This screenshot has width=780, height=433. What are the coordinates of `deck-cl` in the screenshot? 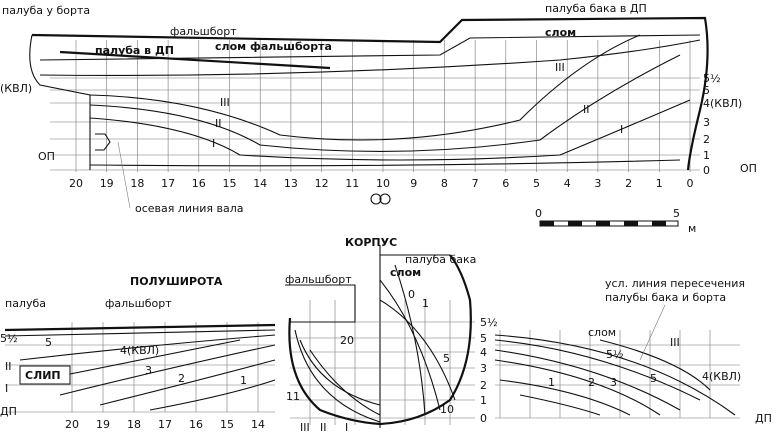 It's located at (195, 60).